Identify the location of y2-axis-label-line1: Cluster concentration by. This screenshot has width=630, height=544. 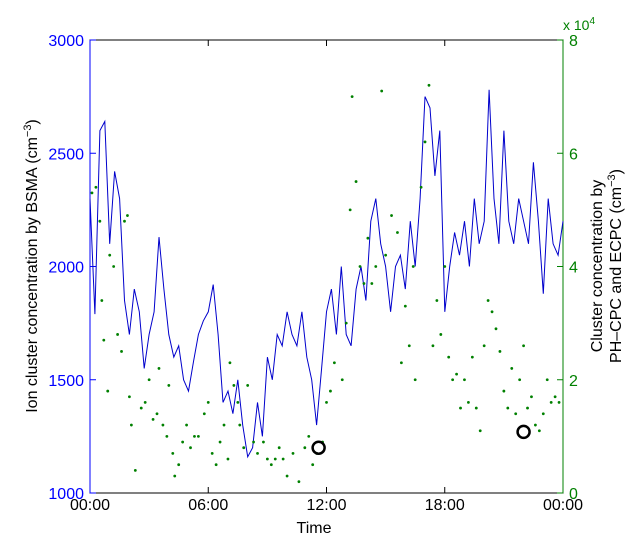
(597, 266).